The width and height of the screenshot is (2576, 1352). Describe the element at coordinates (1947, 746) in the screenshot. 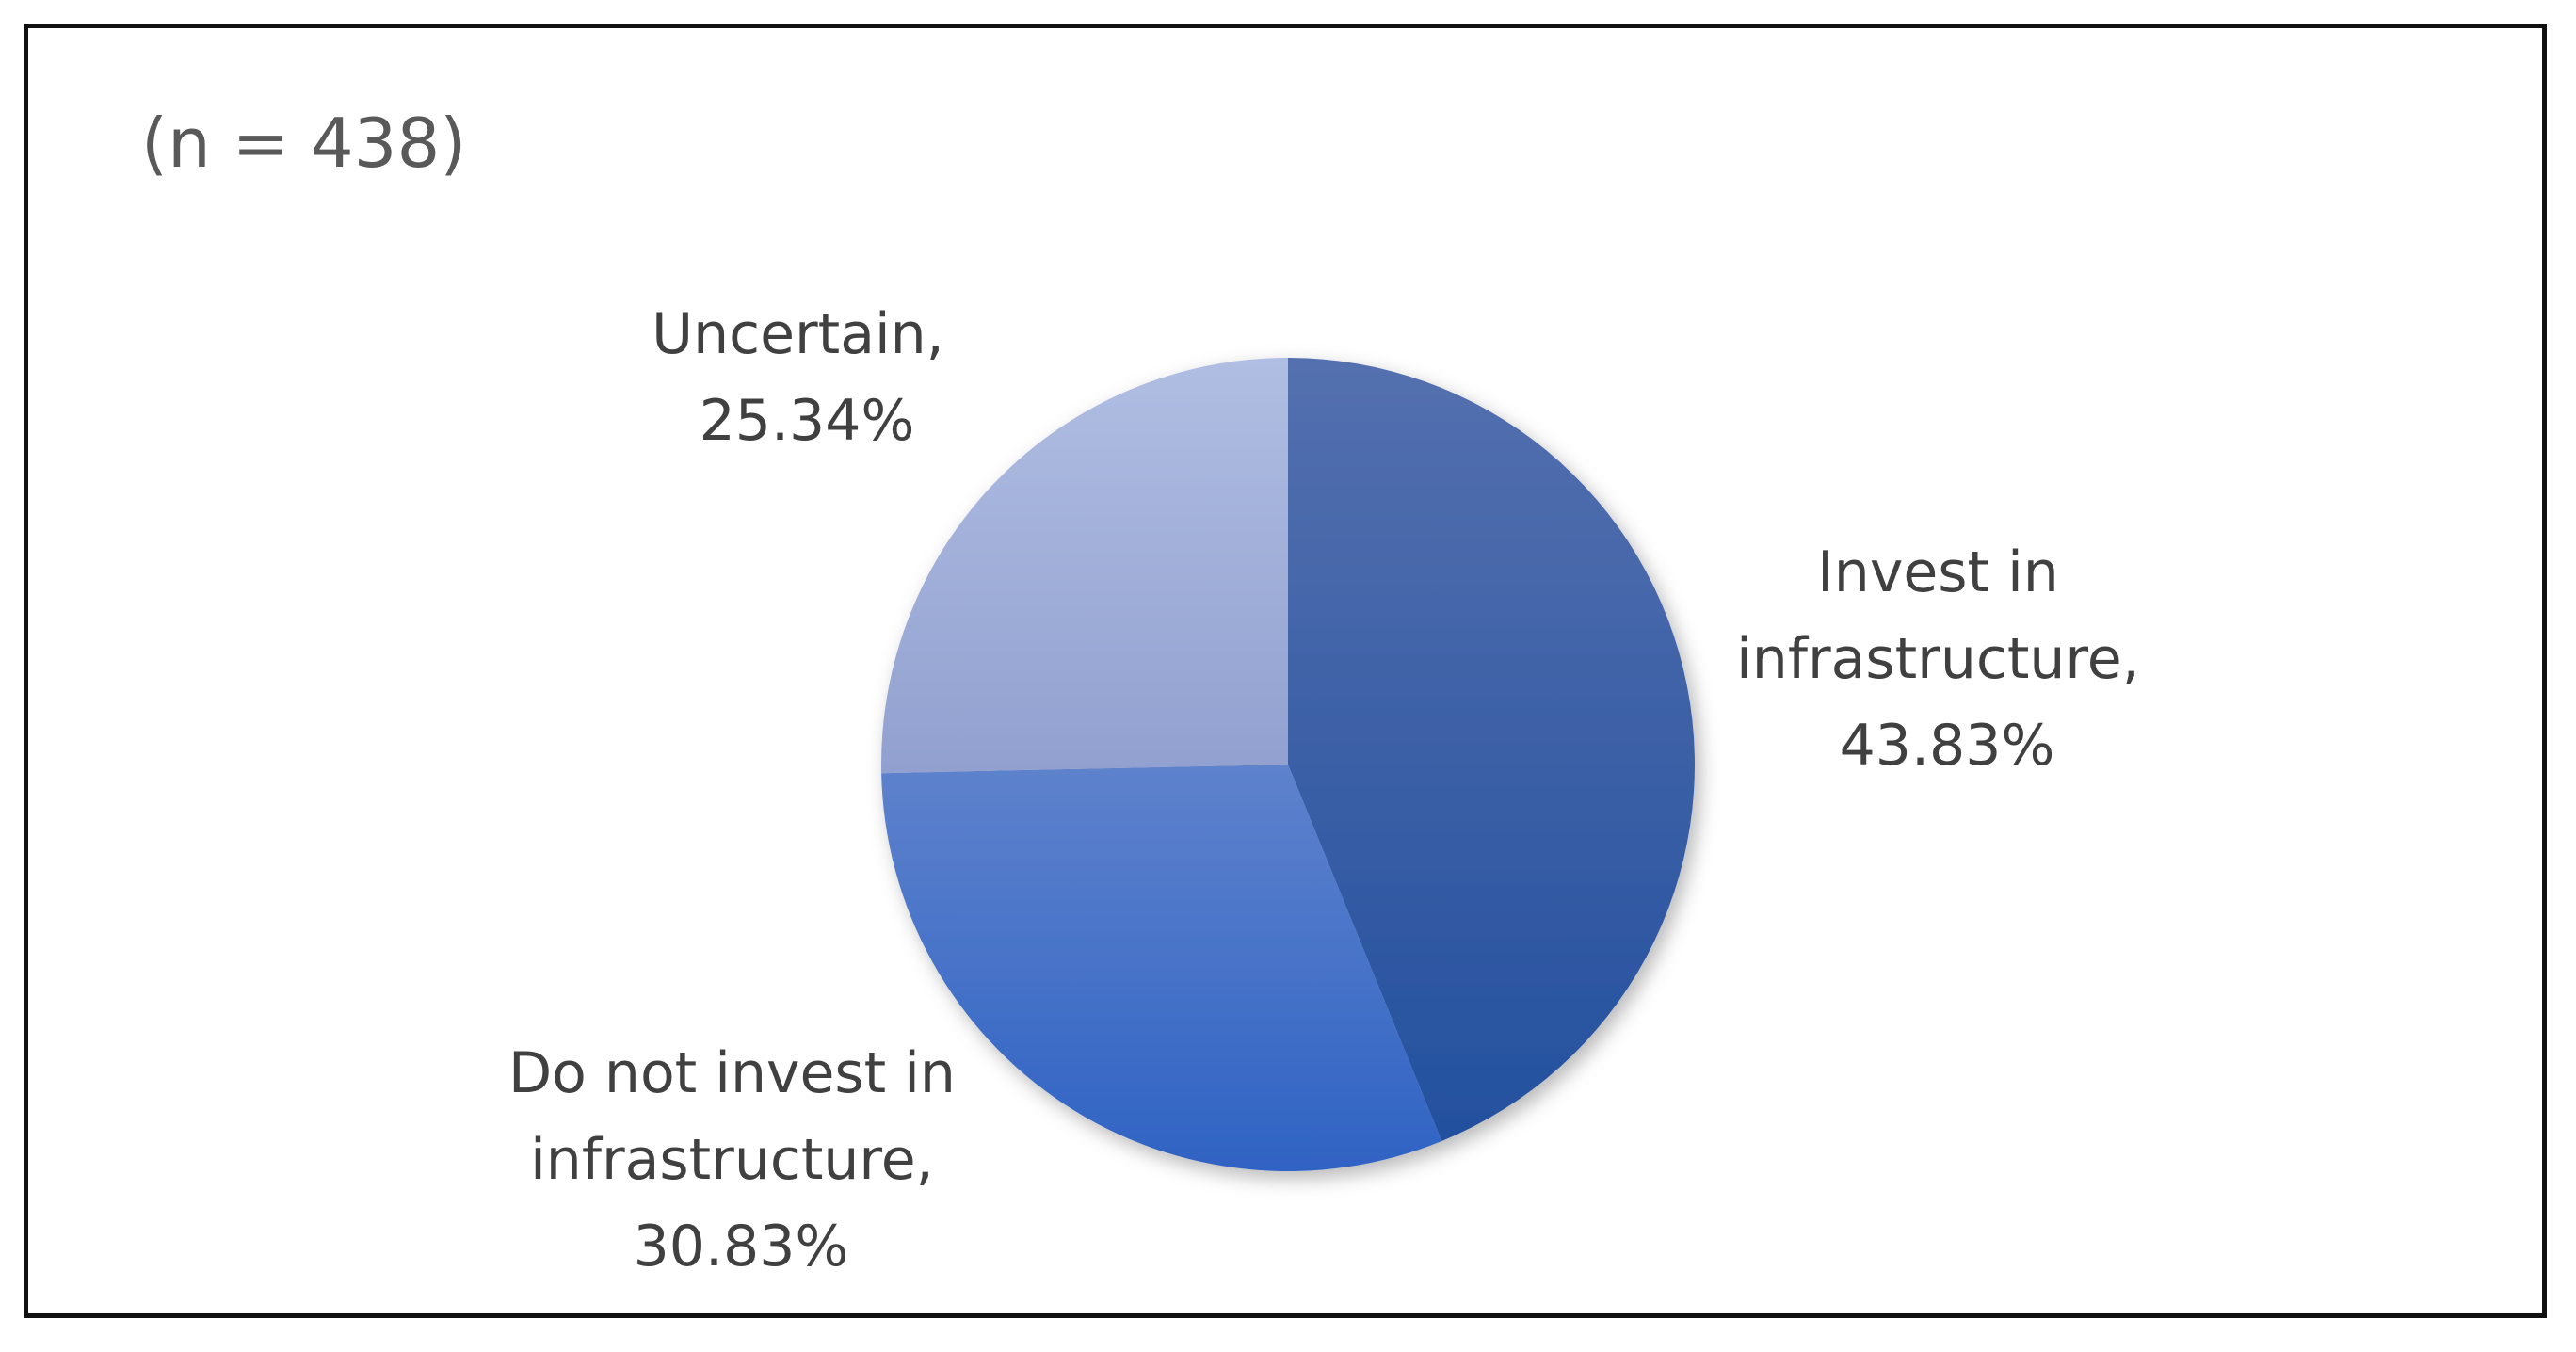

I see `slice-label-invest-line-3: 43.83%` at that location.